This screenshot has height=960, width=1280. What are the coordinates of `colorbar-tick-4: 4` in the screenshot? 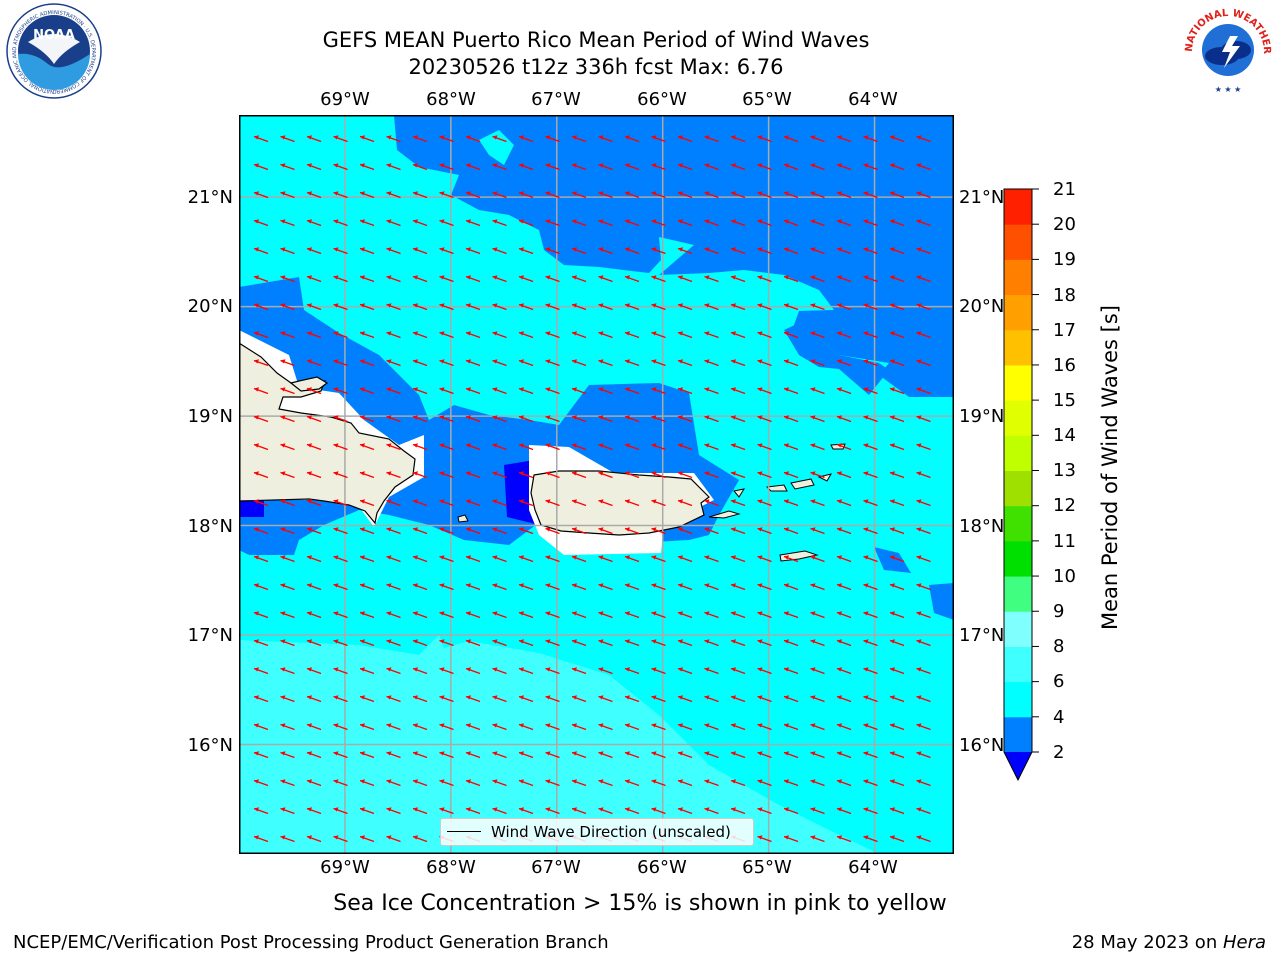 It's located at (1059, 717).